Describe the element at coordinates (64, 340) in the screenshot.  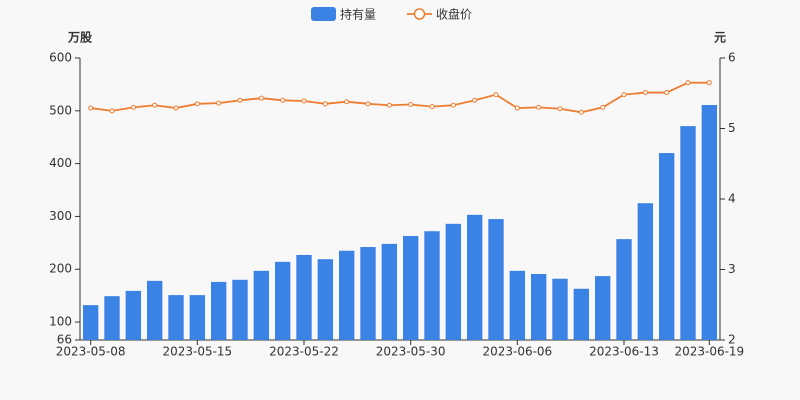
I see `y-tick-label: 66` at that location.